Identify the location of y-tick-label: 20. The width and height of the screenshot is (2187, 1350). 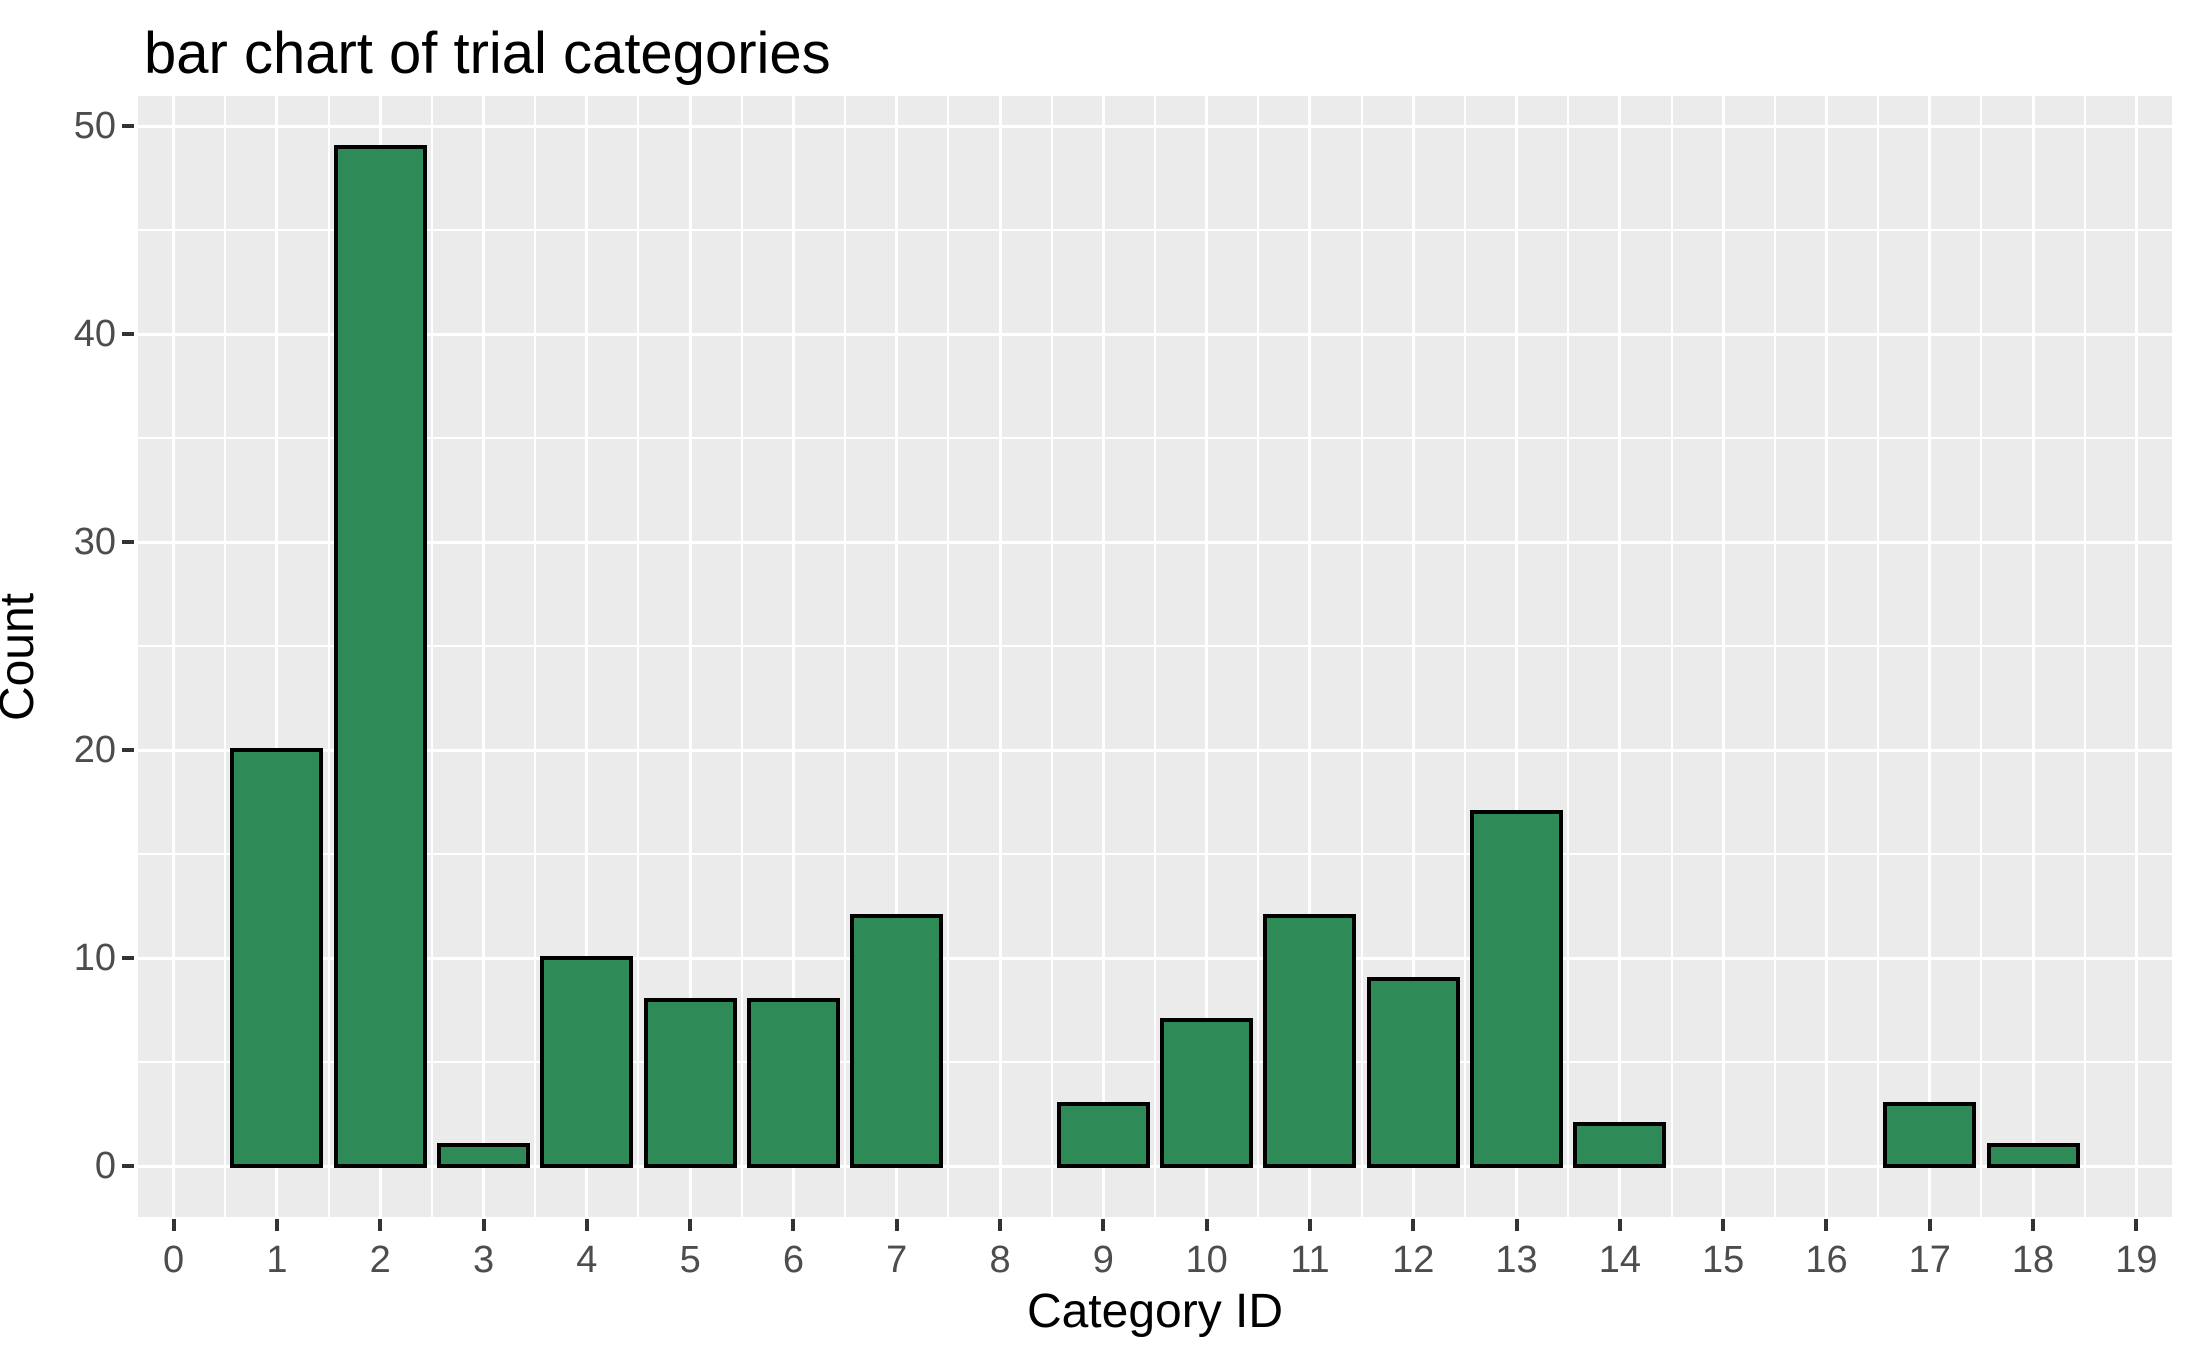
(94, 750).